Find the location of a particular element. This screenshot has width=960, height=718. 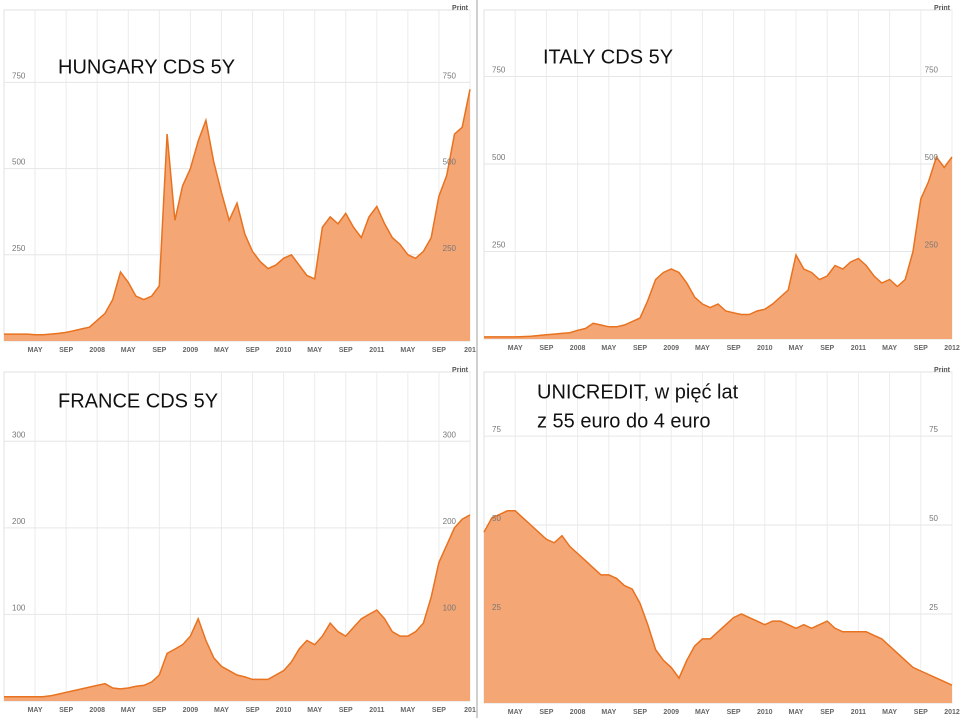

chart-title: FRANCE CDS 5Y is located at coordinates (138, 401).